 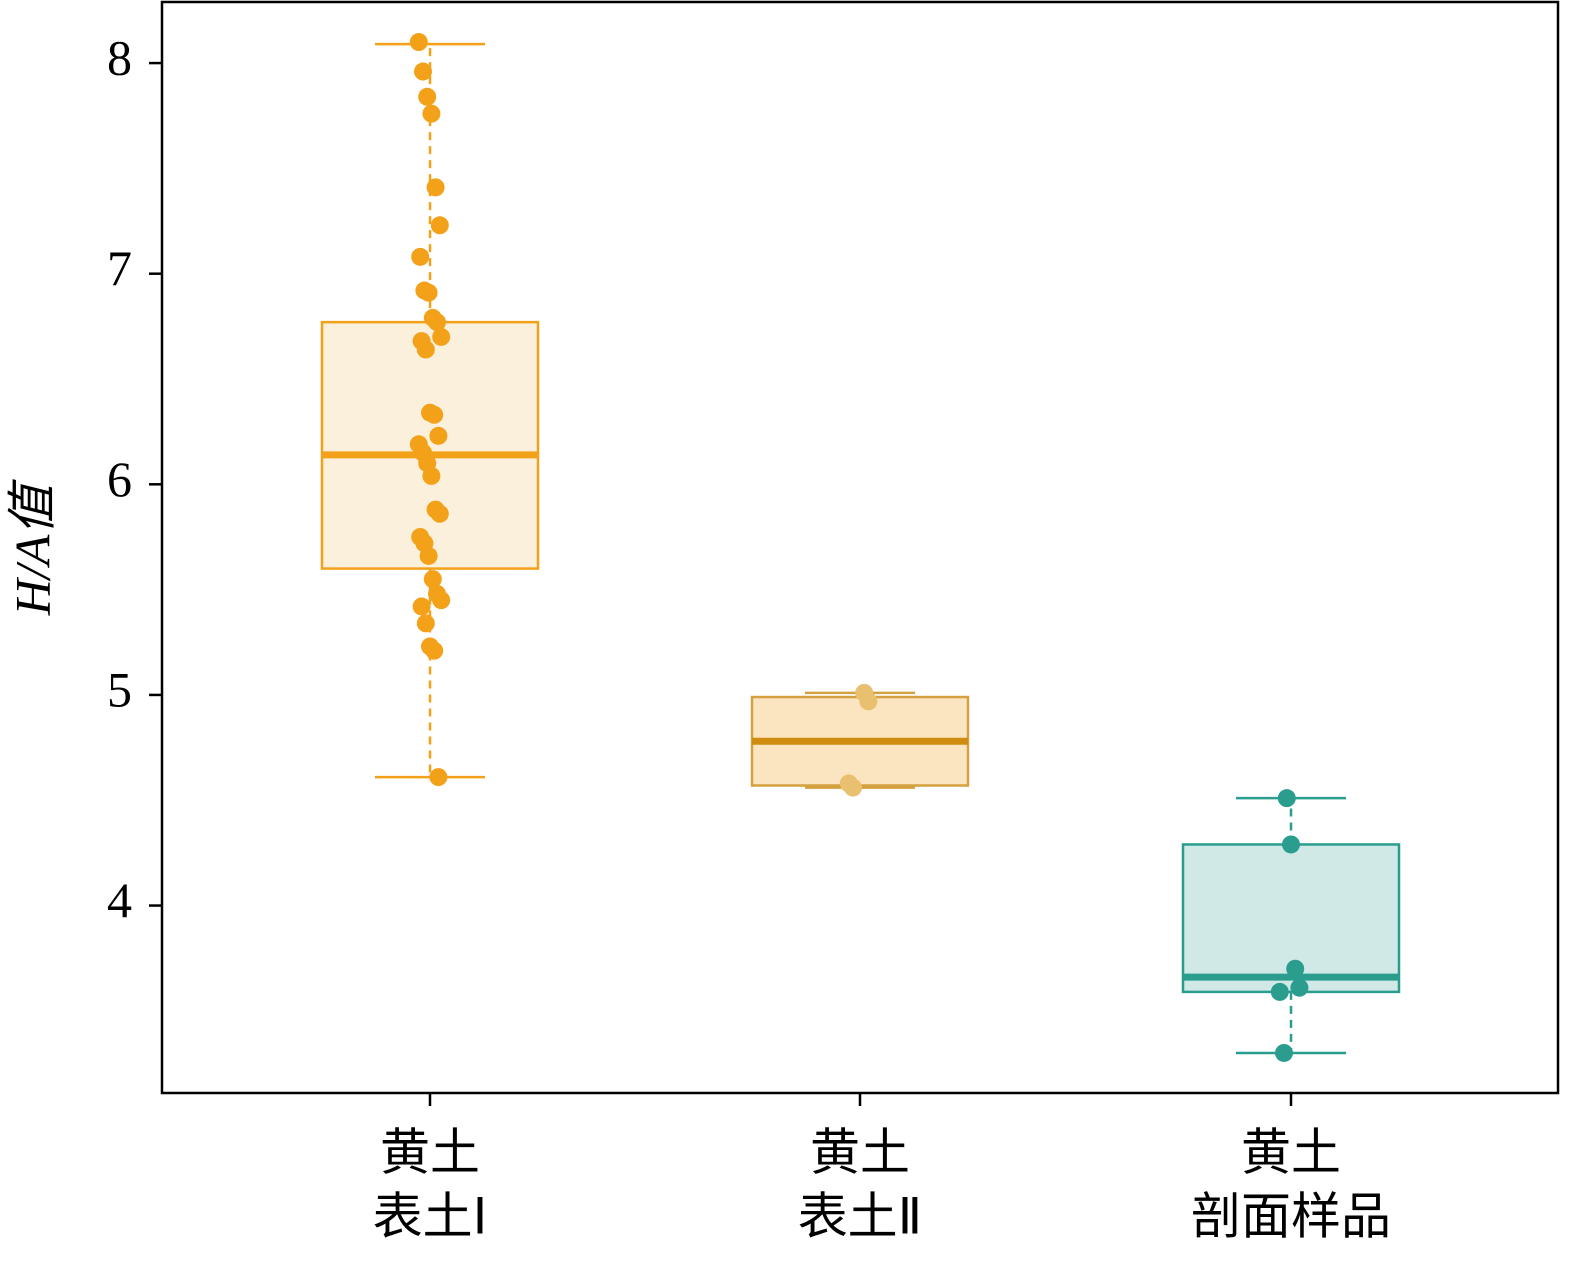 What do you see at coordinates (860, 1216) in the screenshot?
I see `x-tick-label: 表土Ⅱ` at bounding box center [860, 1216].